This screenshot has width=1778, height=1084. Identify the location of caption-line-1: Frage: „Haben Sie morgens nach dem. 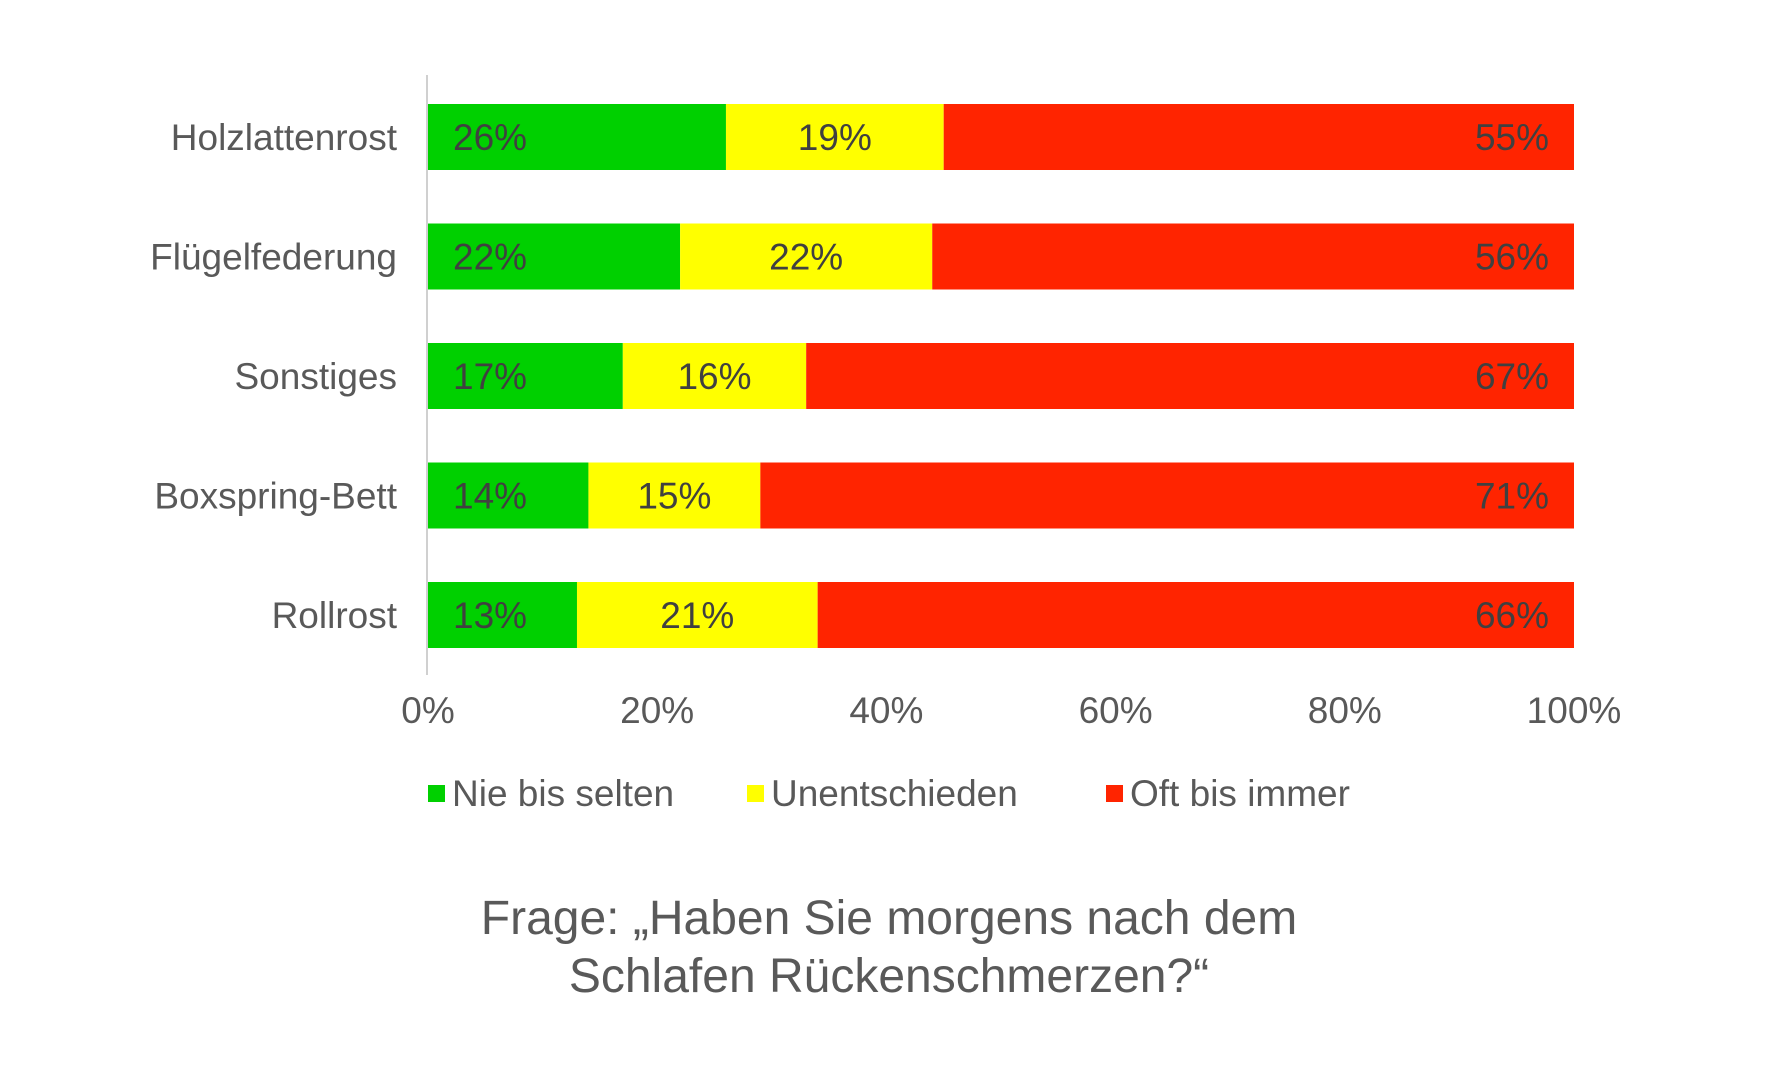
(889, 918).